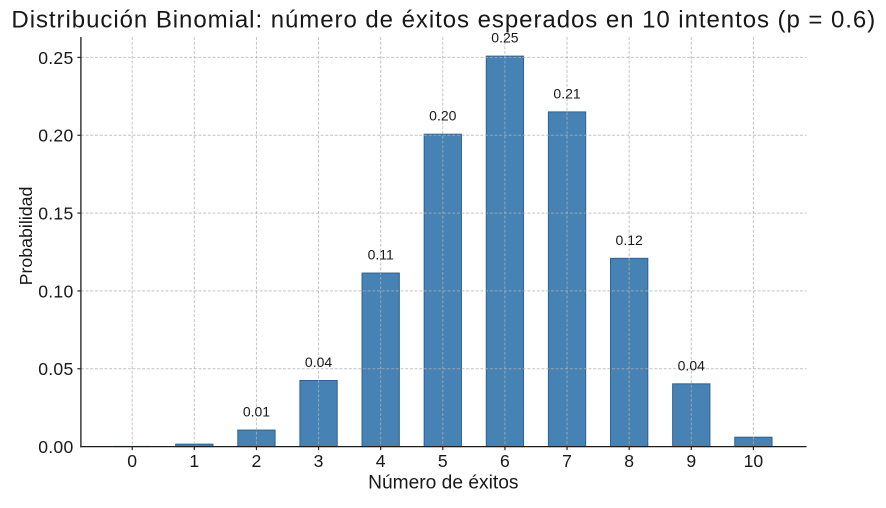 This screenshot has width=886, height=508. Describe the element at coordinates (381, 461) in the screenshot. I see `svg-text: 4` at that location.